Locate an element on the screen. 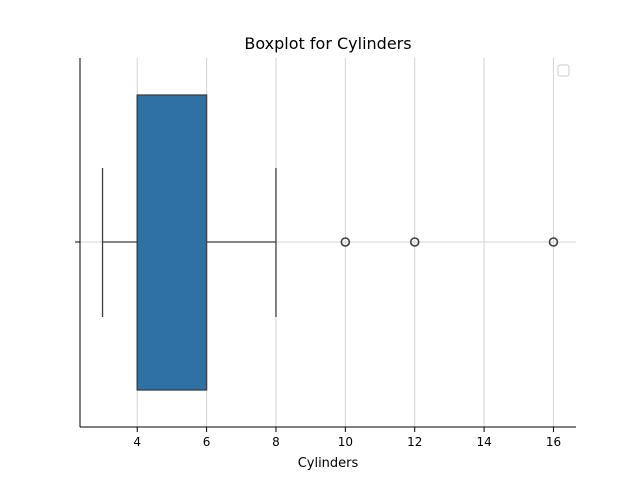 The image size is (640, 480). x-ticks: 4 6 8 10 12 14 16 is located at coordinates (347, 438).